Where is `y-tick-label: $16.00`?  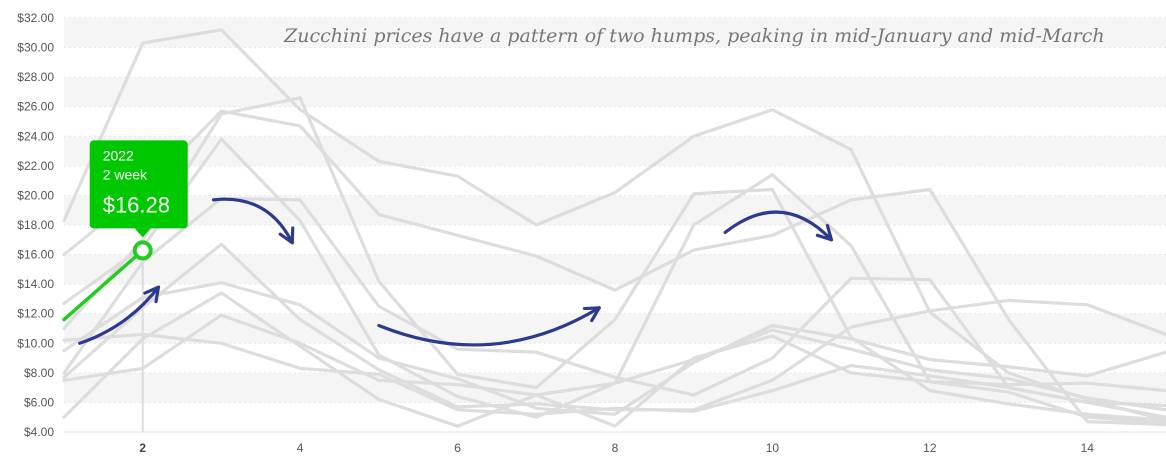 y-tick-label: $16.00 is located at coordinates (35, 255).